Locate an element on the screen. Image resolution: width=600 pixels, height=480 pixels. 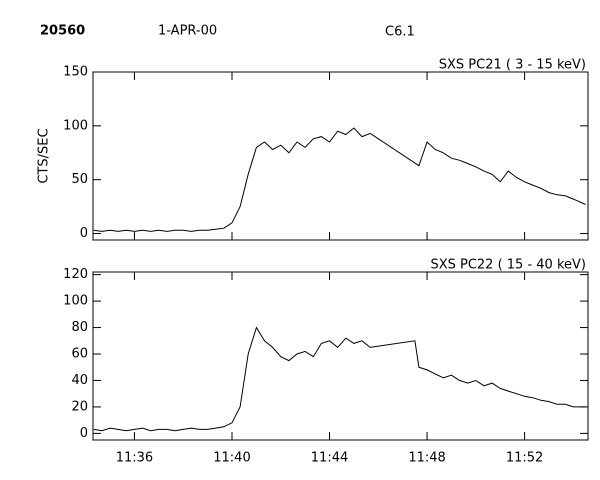
y-axis-label: CTS/SEC is located at coordinates (44, 155).